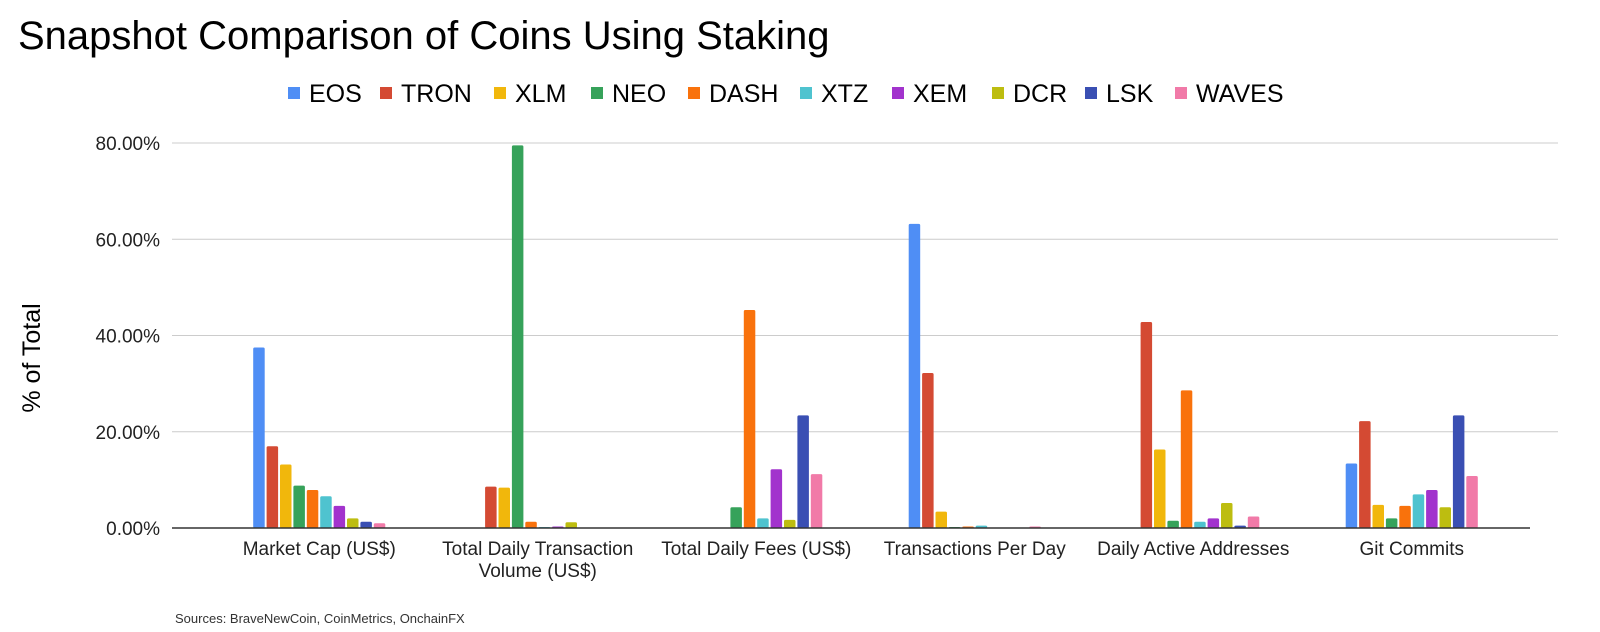 The height and width of the screenshot is (632, 1600). I want to click on x-category-label: Git Commits, so click(1412, 549).